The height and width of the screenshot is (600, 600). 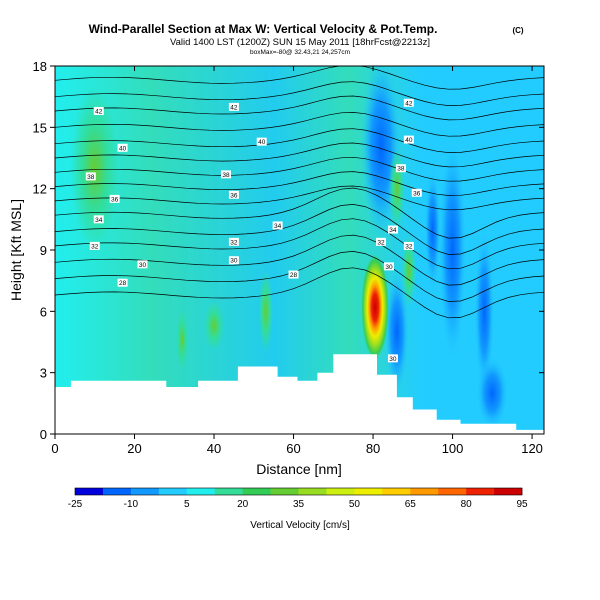 I want to click on colorbar-frame, so click(x=298, y=491).